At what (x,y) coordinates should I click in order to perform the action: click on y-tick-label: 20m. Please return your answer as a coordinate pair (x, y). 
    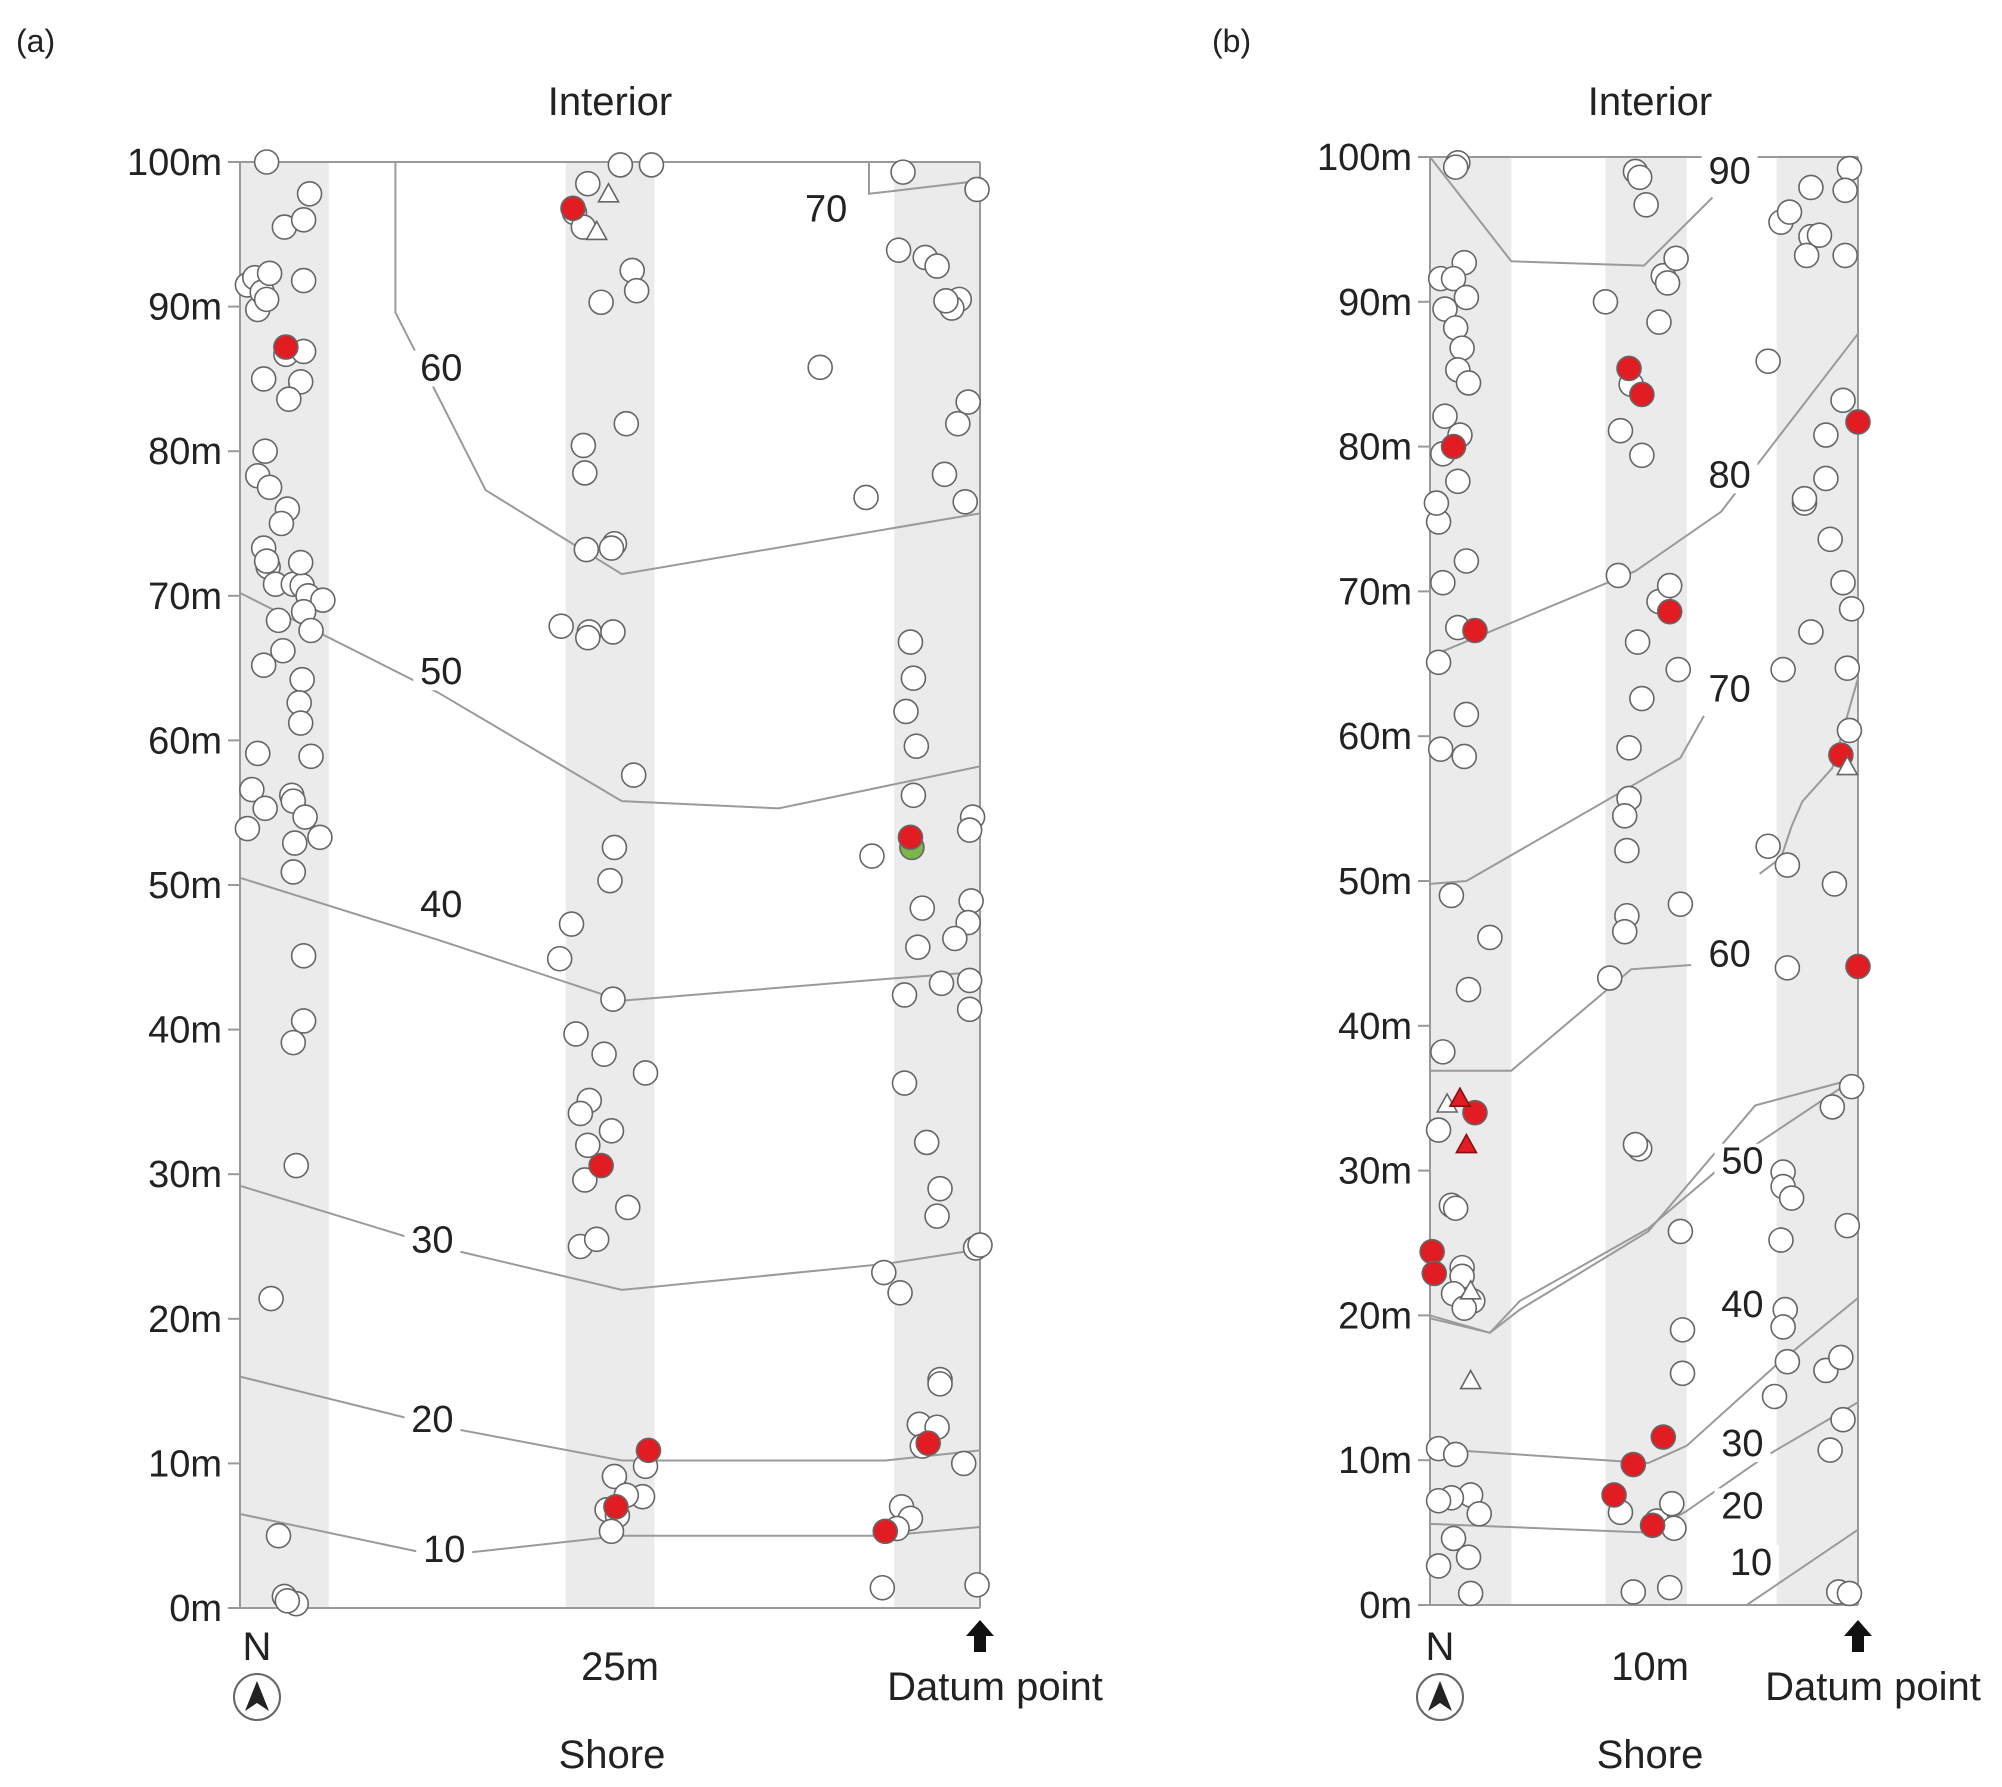
    Looking at the image, I should click on (1375, 1316).